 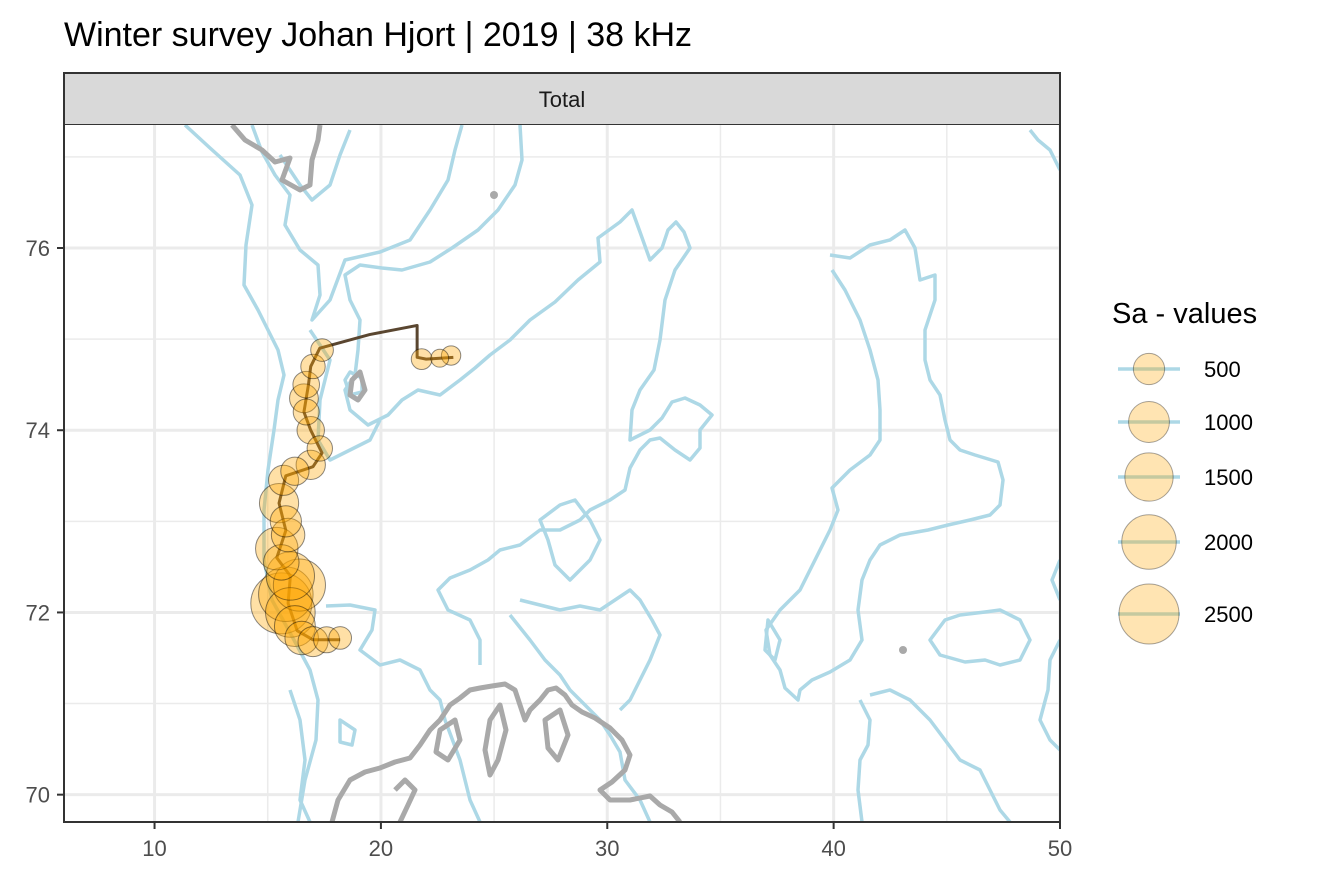 I want to click on legend-label: 2000, so click(x=1228, y=542).